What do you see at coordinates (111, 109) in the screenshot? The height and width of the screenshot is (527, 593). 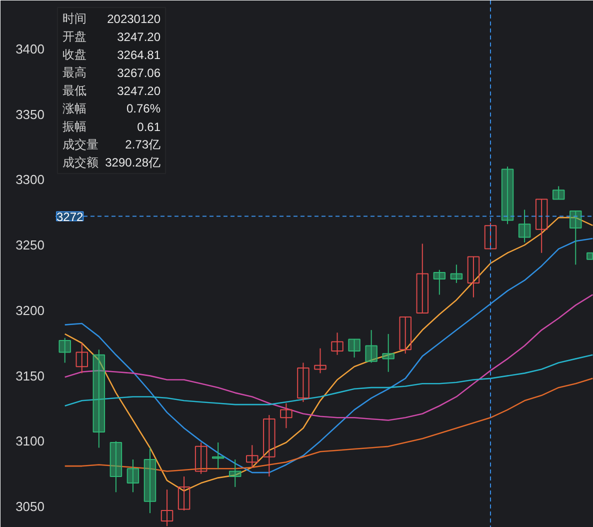 I see `text: 涨幅 0.76%` at bounding box center [111, 109].